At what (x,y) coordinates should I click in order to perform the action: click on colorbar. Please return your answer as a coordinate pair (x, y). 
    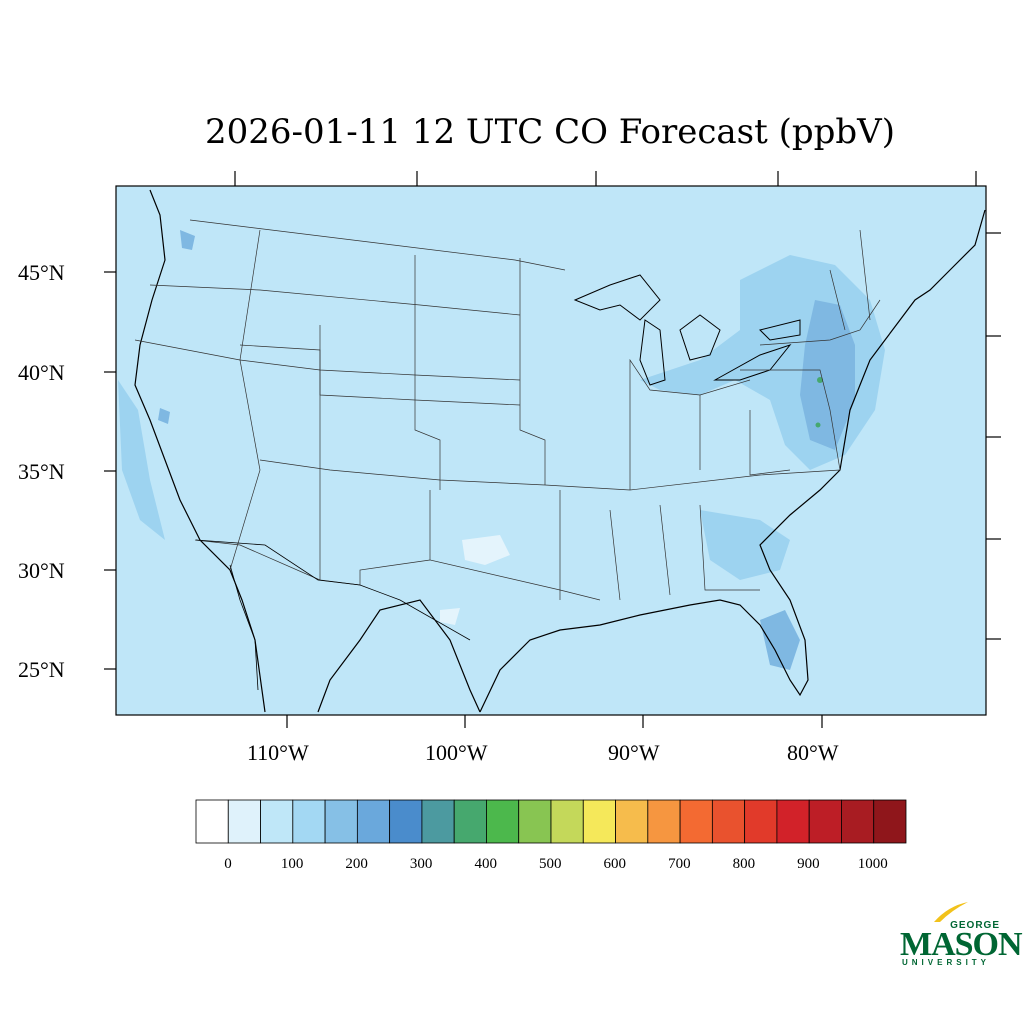
    Looking at the image, I should click on (551, 821).